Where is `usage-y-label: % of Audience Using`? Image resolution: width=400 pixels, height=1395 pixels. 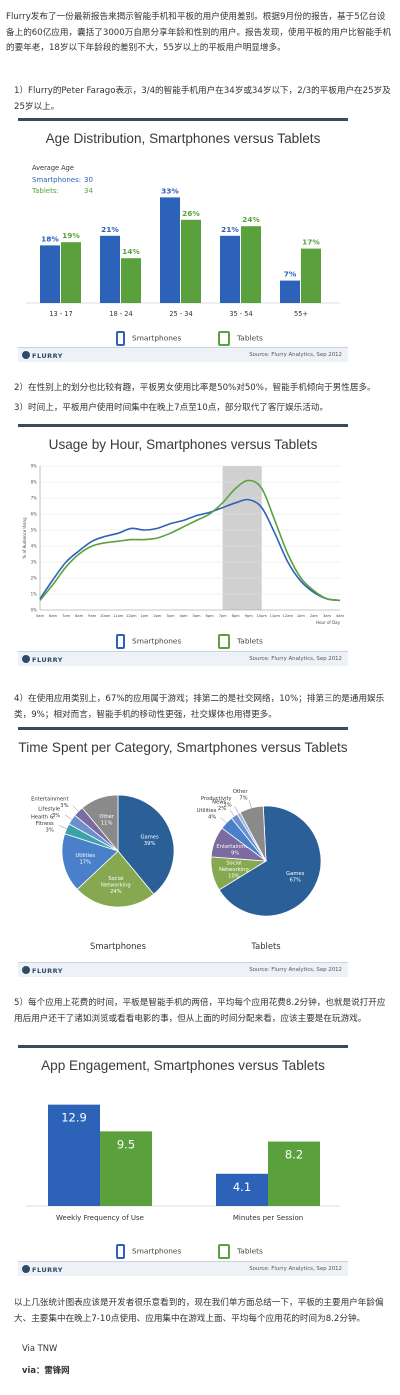 usage-y-label: % of Audience Using is located at coordinates (24, 538).